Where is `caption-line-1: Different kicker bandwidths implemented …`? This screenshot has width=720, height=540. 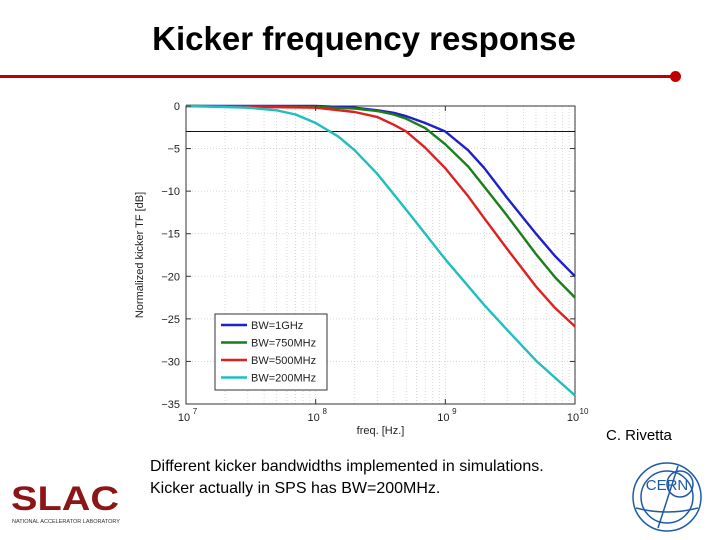 caption-line-1: Different kicker bandwidths implemented … is located at coordinates (347, 466).